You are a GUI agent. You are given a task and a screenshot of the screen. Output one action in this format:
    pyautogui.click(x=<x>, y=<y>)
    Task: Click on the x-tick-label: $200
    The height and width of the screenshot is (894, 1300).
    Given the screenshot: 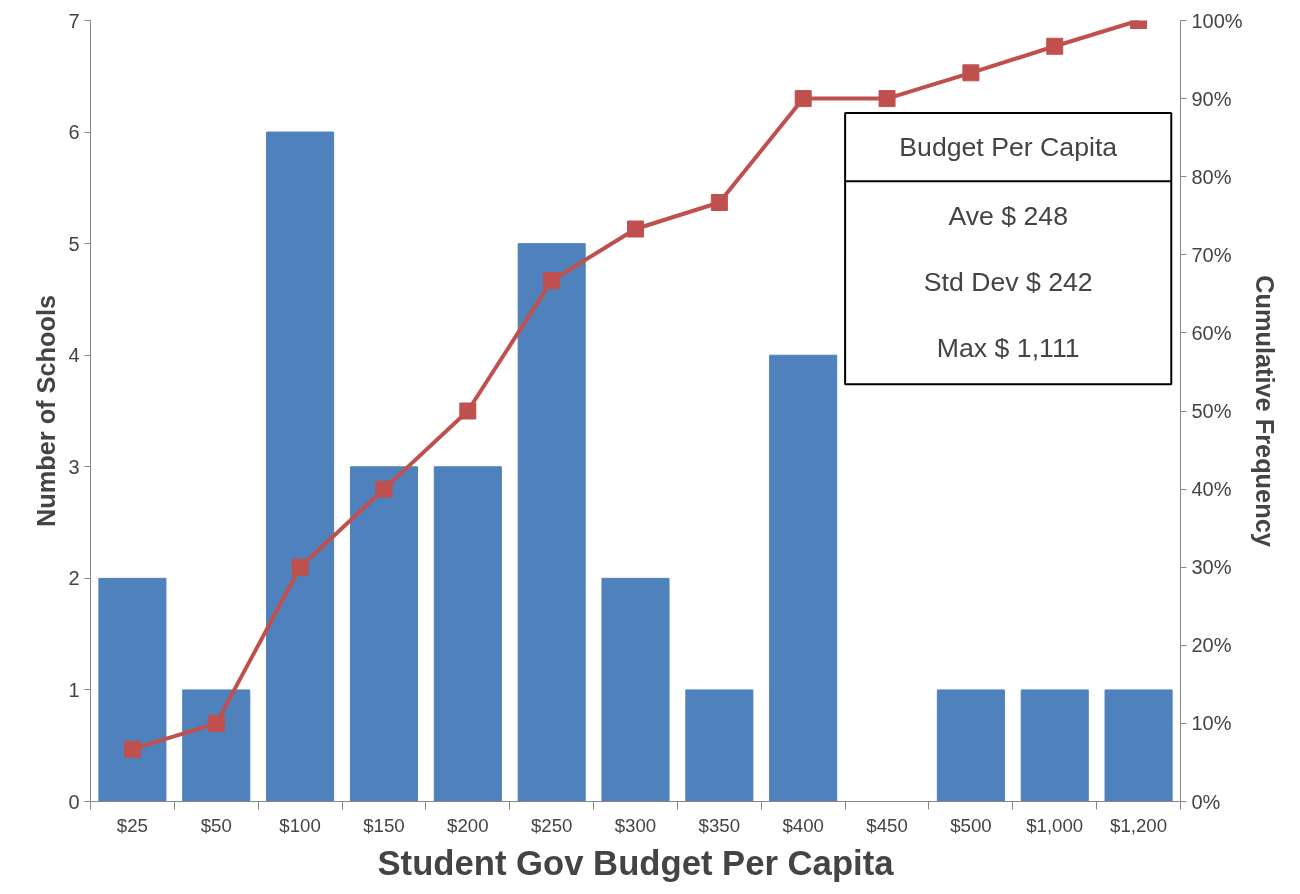 What is the action you would take?
    pyautogui.click(x=468, y=825)
    